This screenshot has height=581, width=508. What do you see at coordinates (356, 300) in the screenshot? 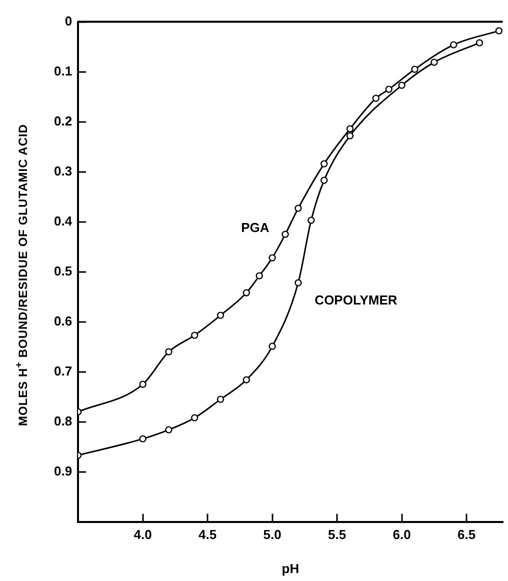
I see `series-label: COPOLYMER` at bounding box center [356, 300].